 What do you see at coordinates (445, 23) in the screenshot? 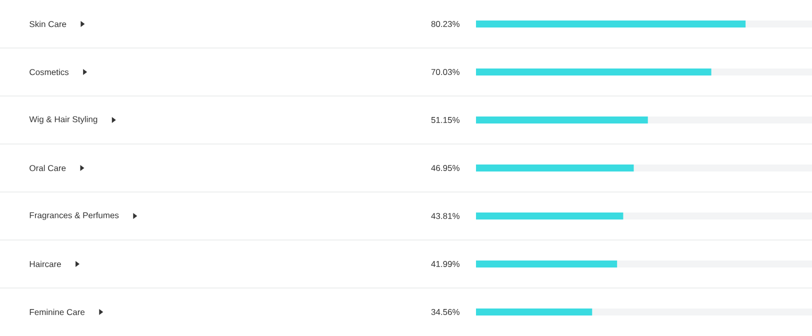
I see `data-label: 80.23%` at bounding box center [445, 23].